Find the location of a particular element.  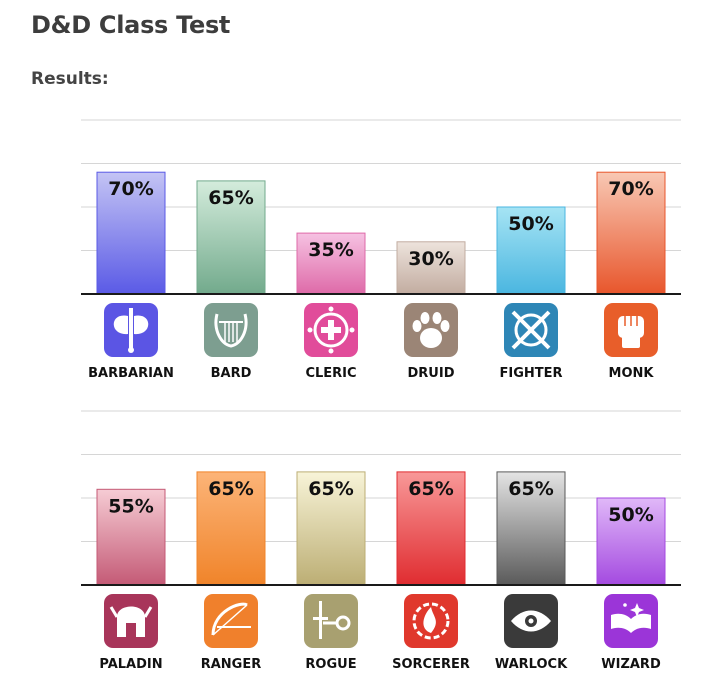

page-title: D&D Class Test is located at coordinates (131, 25).